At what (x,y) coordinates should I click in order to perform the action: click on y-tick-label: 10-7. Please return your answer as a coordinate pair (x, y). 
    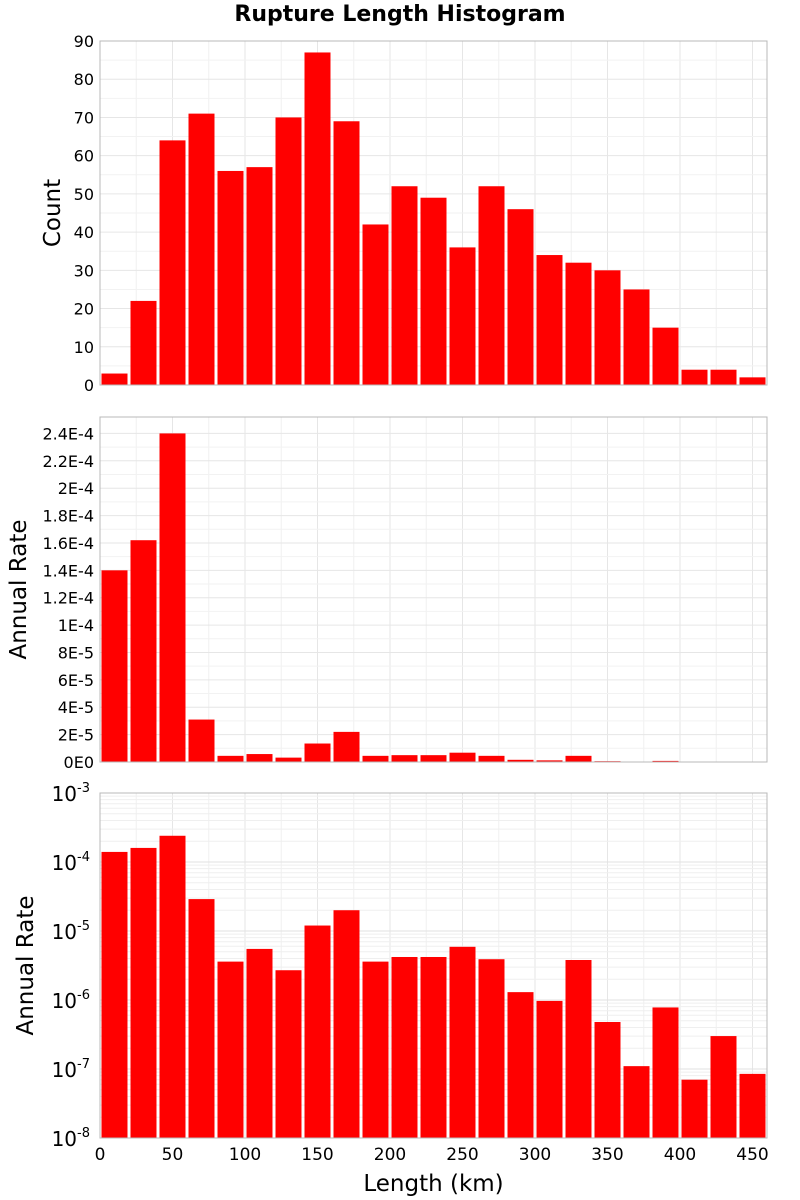
    Looking at the image, I should click on (71, 1069).